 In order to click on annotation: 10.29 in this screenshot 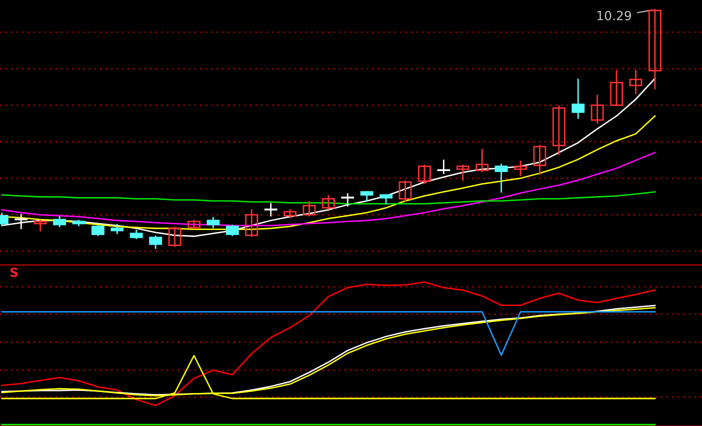, I will do `click(614, 15)`.